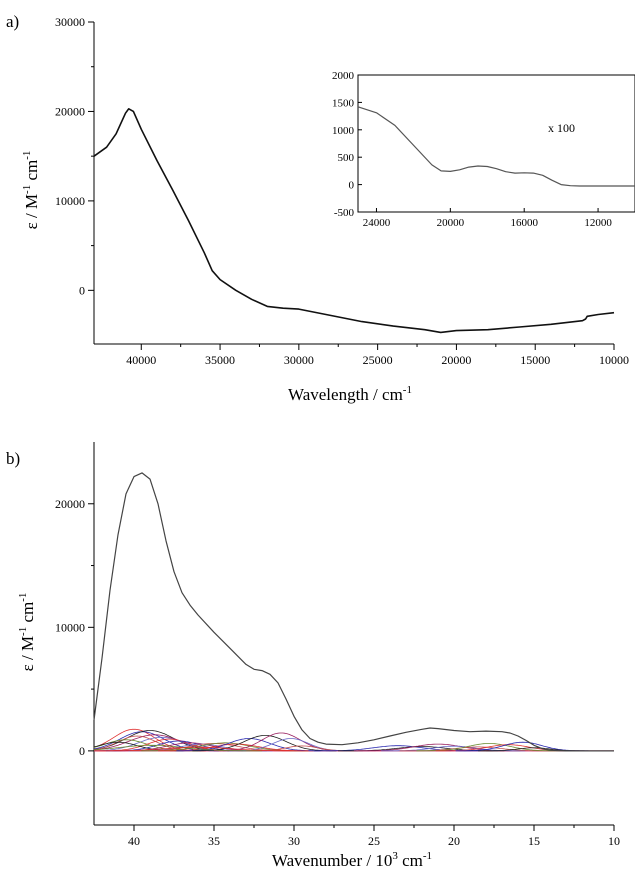  I want to click on panel-b-letter: b), so click(13, 458).